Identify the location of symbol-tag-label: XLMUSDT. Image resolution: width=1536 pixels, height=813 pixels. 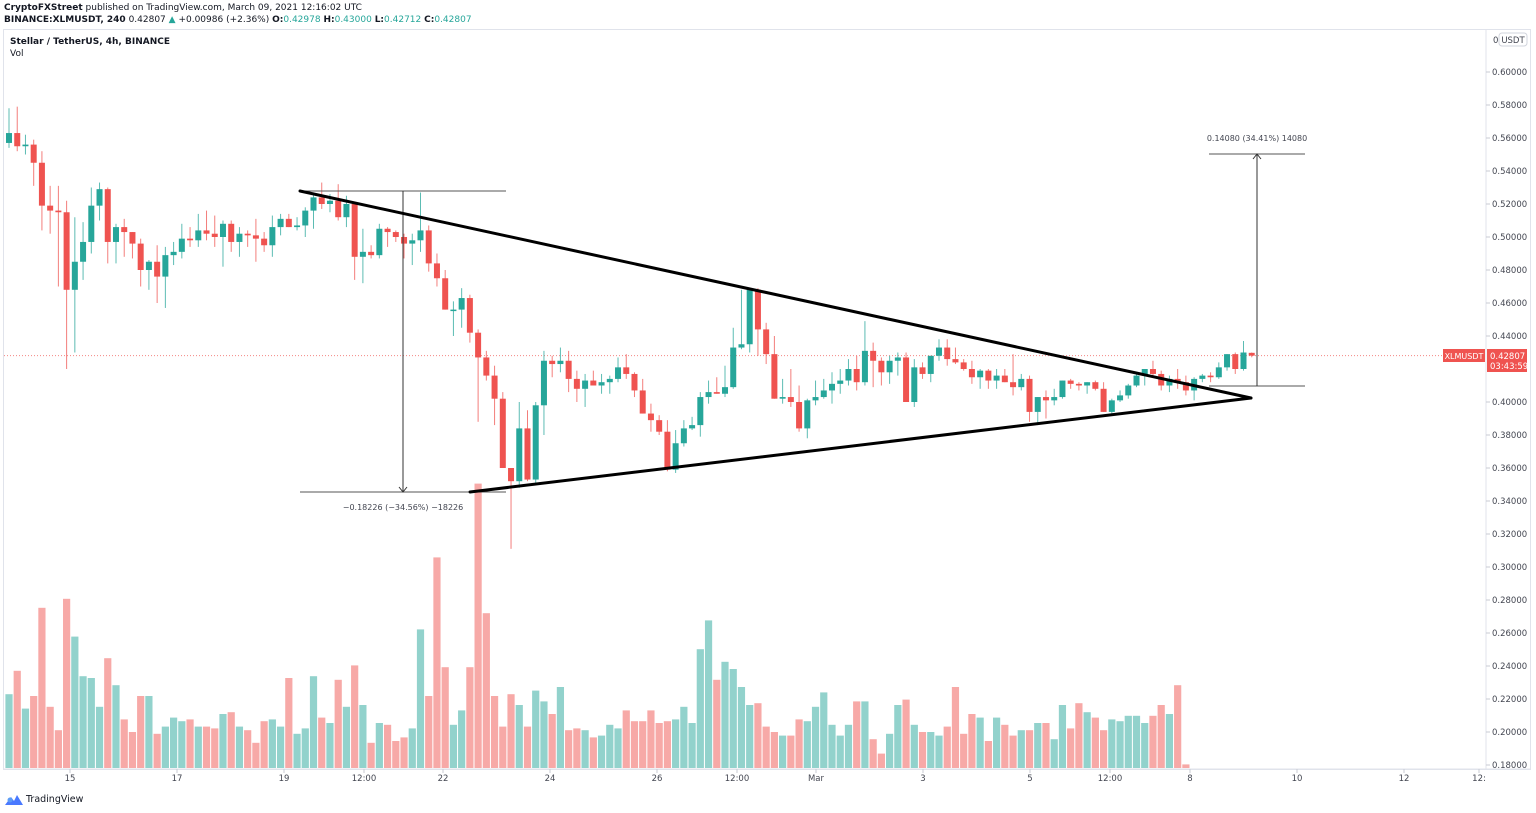
(1464, 356).